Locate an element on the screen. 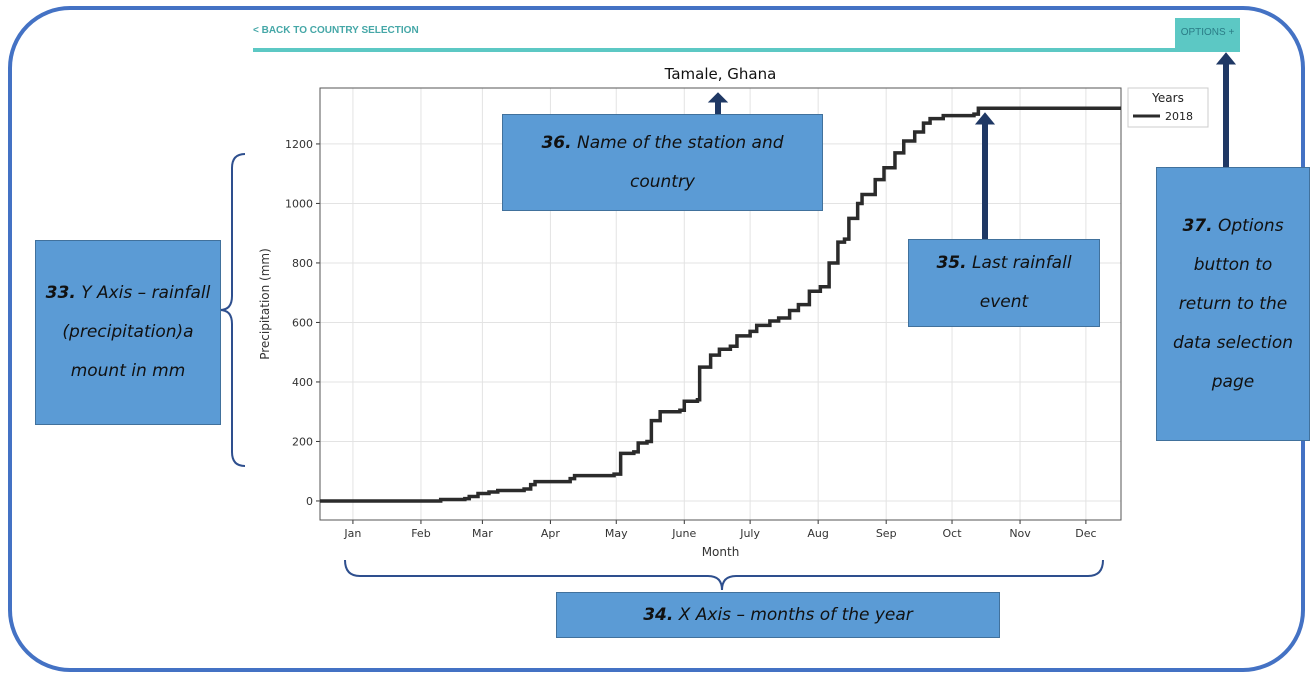  callout: 34. X Axis – months of the year is located at coordinates (778, 615).